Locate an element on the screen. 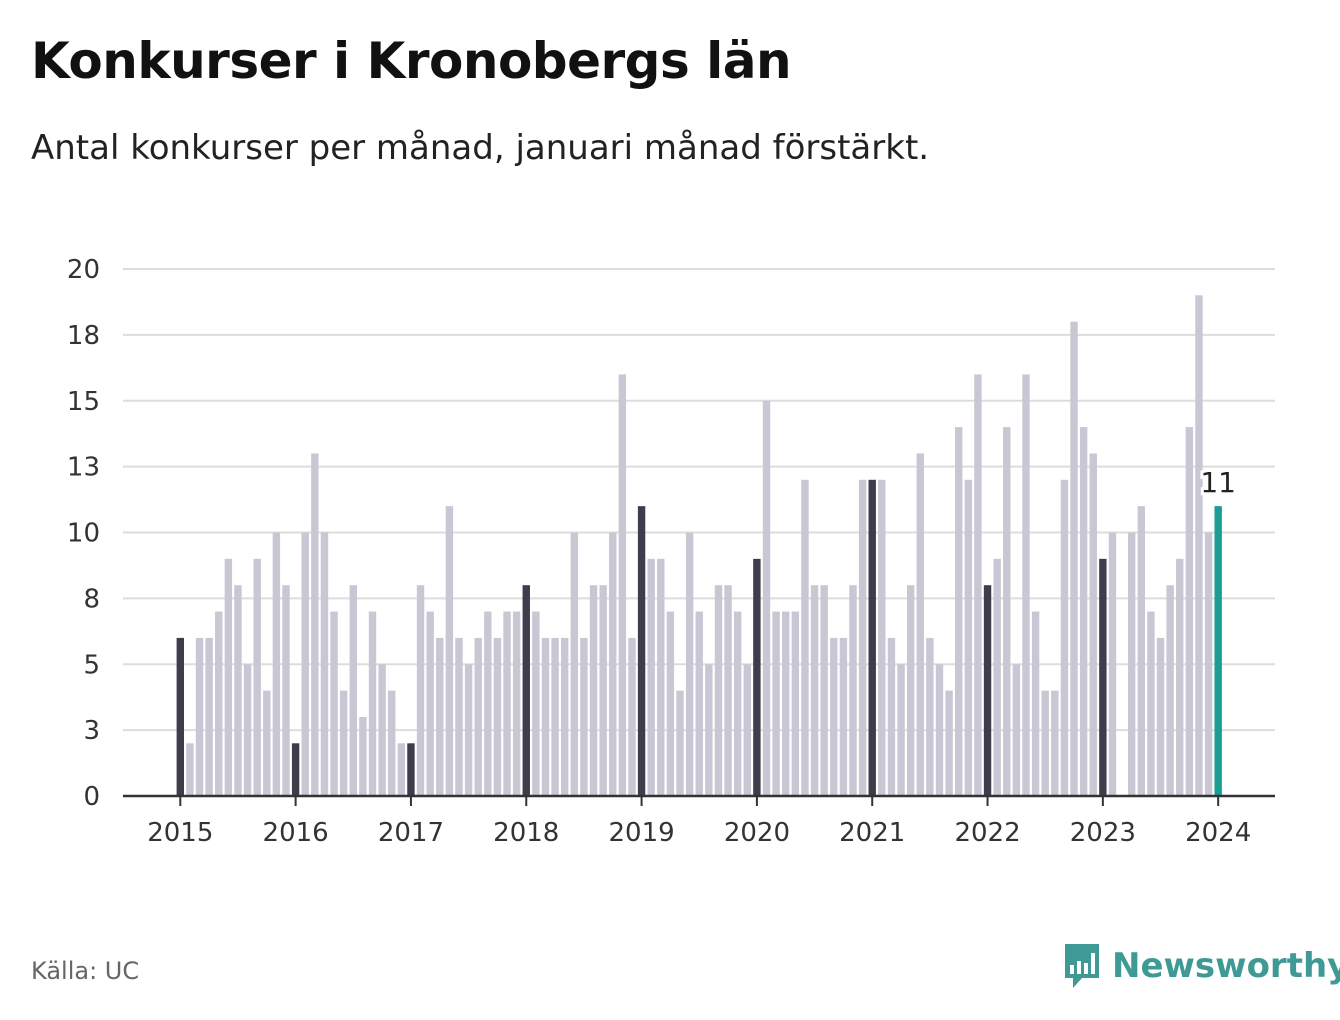 The width and height of the screenshot is (1340, 1020). x-tick-label: 2024 is located at coordinates (1218, 833).